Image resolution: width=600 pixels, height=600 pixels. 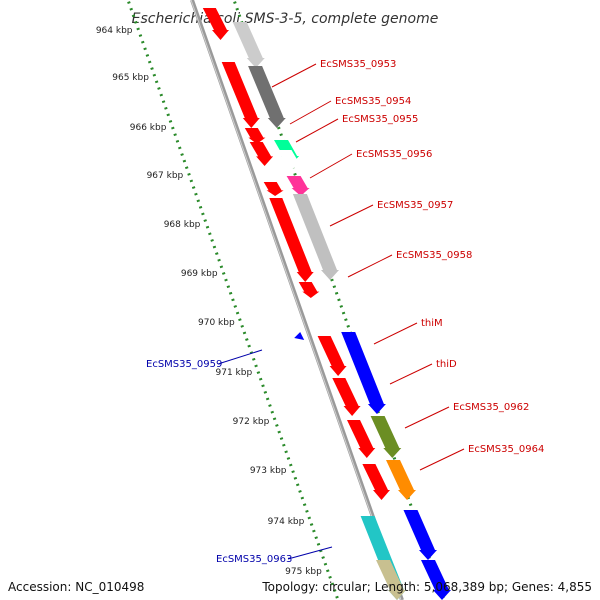 I want to click on gene-label: EcSMS35_0955, so click(x=380, y=119).